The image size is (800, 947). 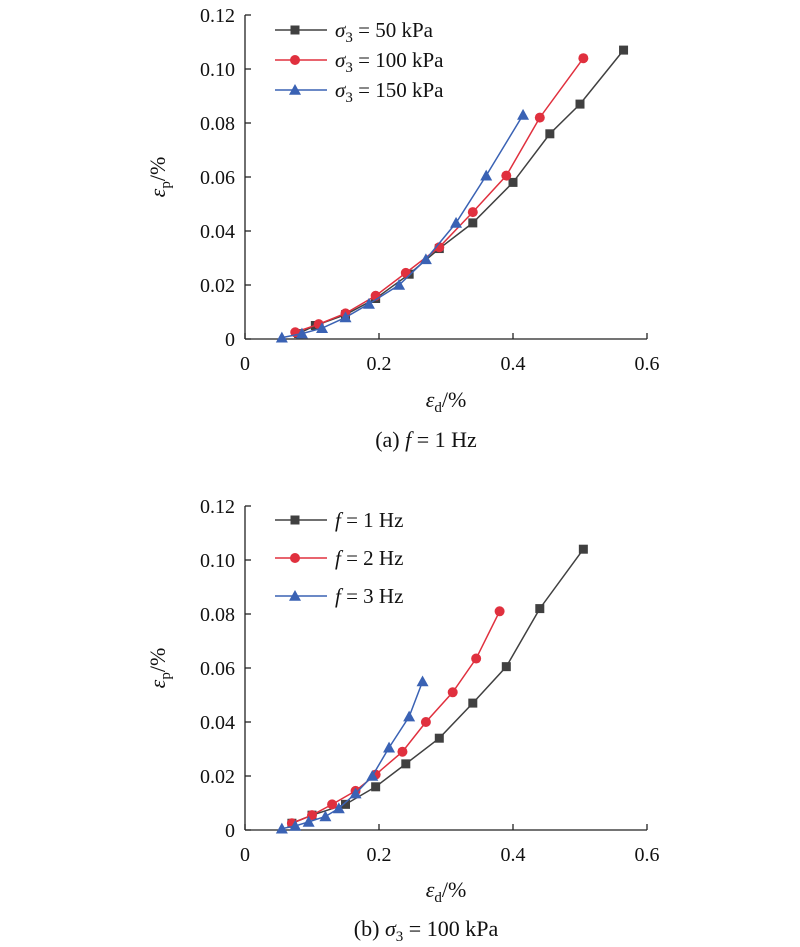 What do you see at coordinates (426, 439) in the screenshot?
I see `panel-caption: (a) f = 1 Hz` at bounding box center [426, 439].